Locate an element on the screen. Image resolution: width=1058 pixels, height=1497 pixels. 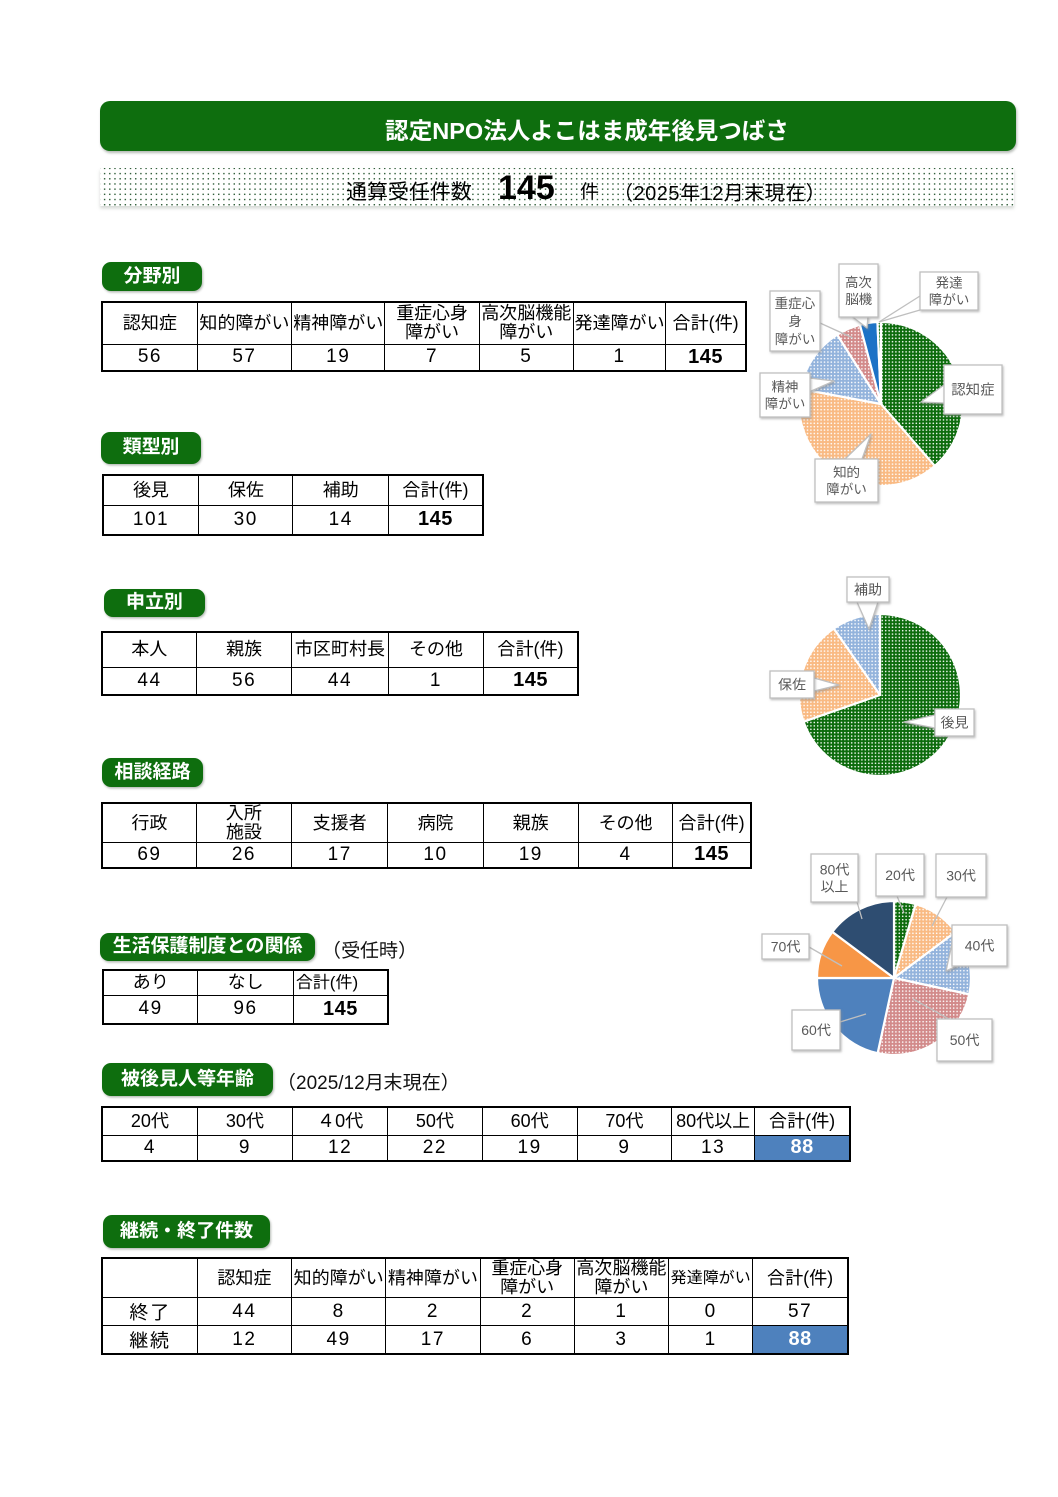
svg-text: 80代 is located at coordinates (835, 870).